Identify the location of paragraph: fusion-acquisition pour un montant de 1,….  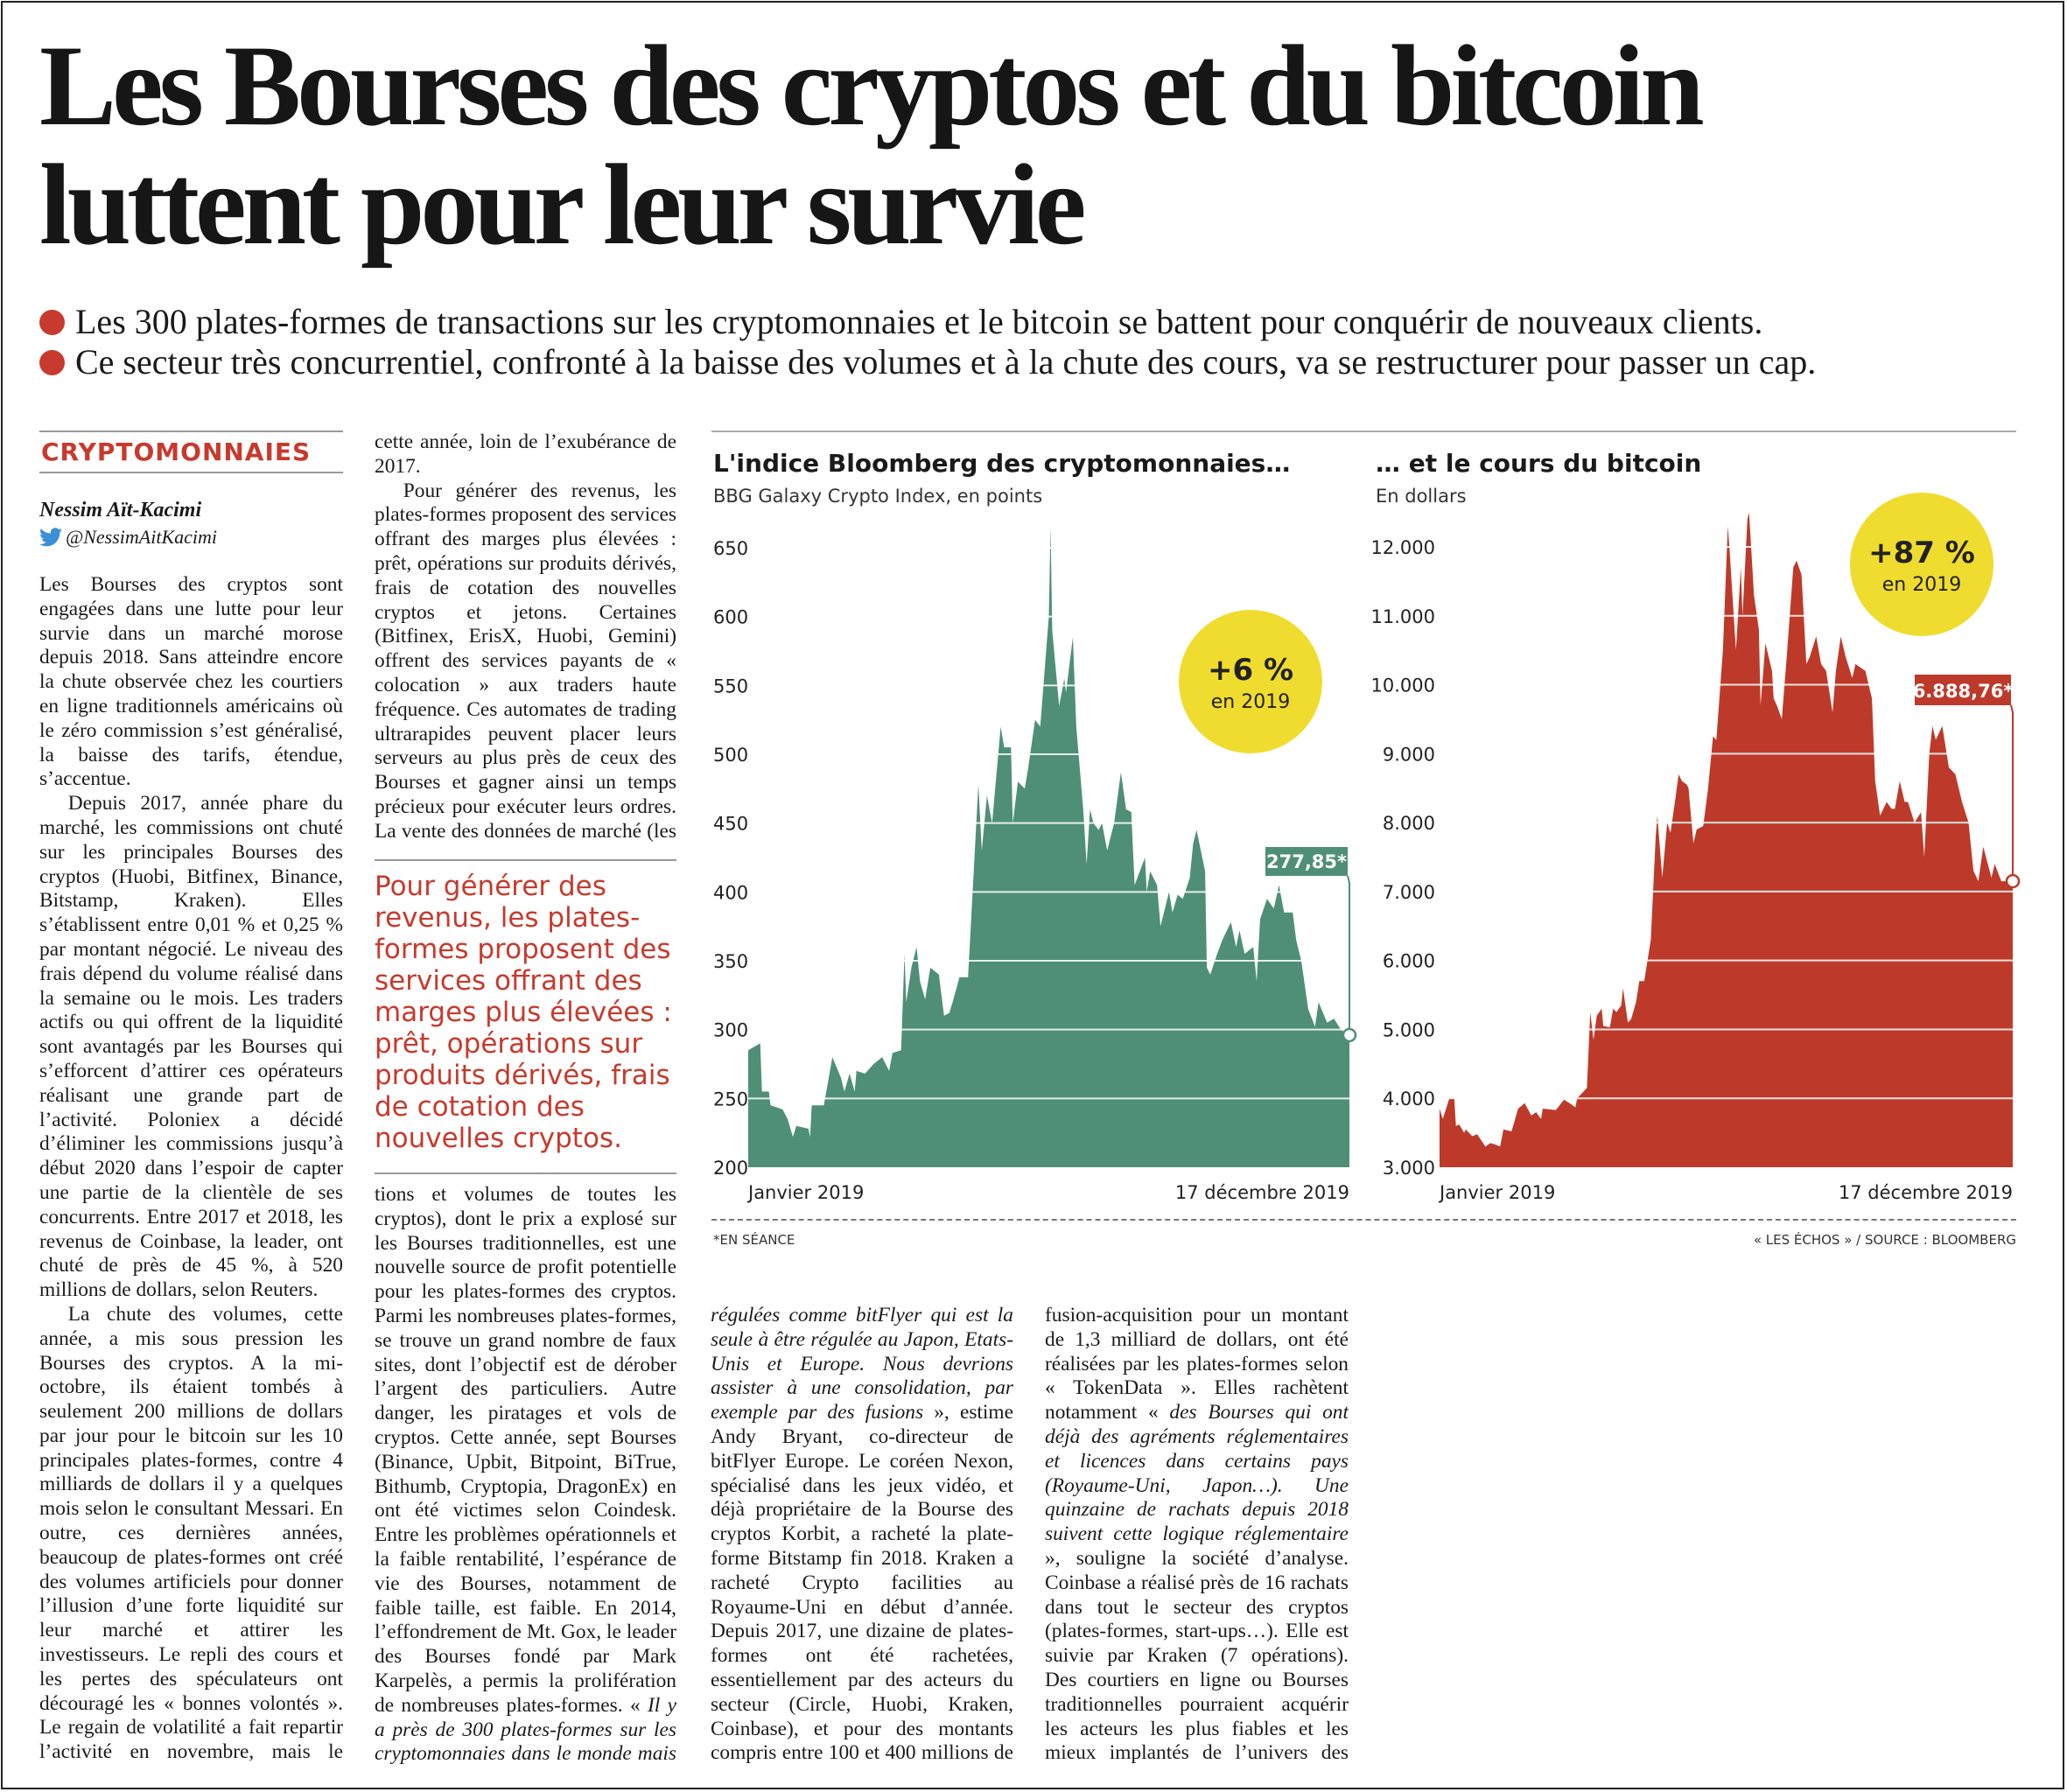
(1197, 1536).